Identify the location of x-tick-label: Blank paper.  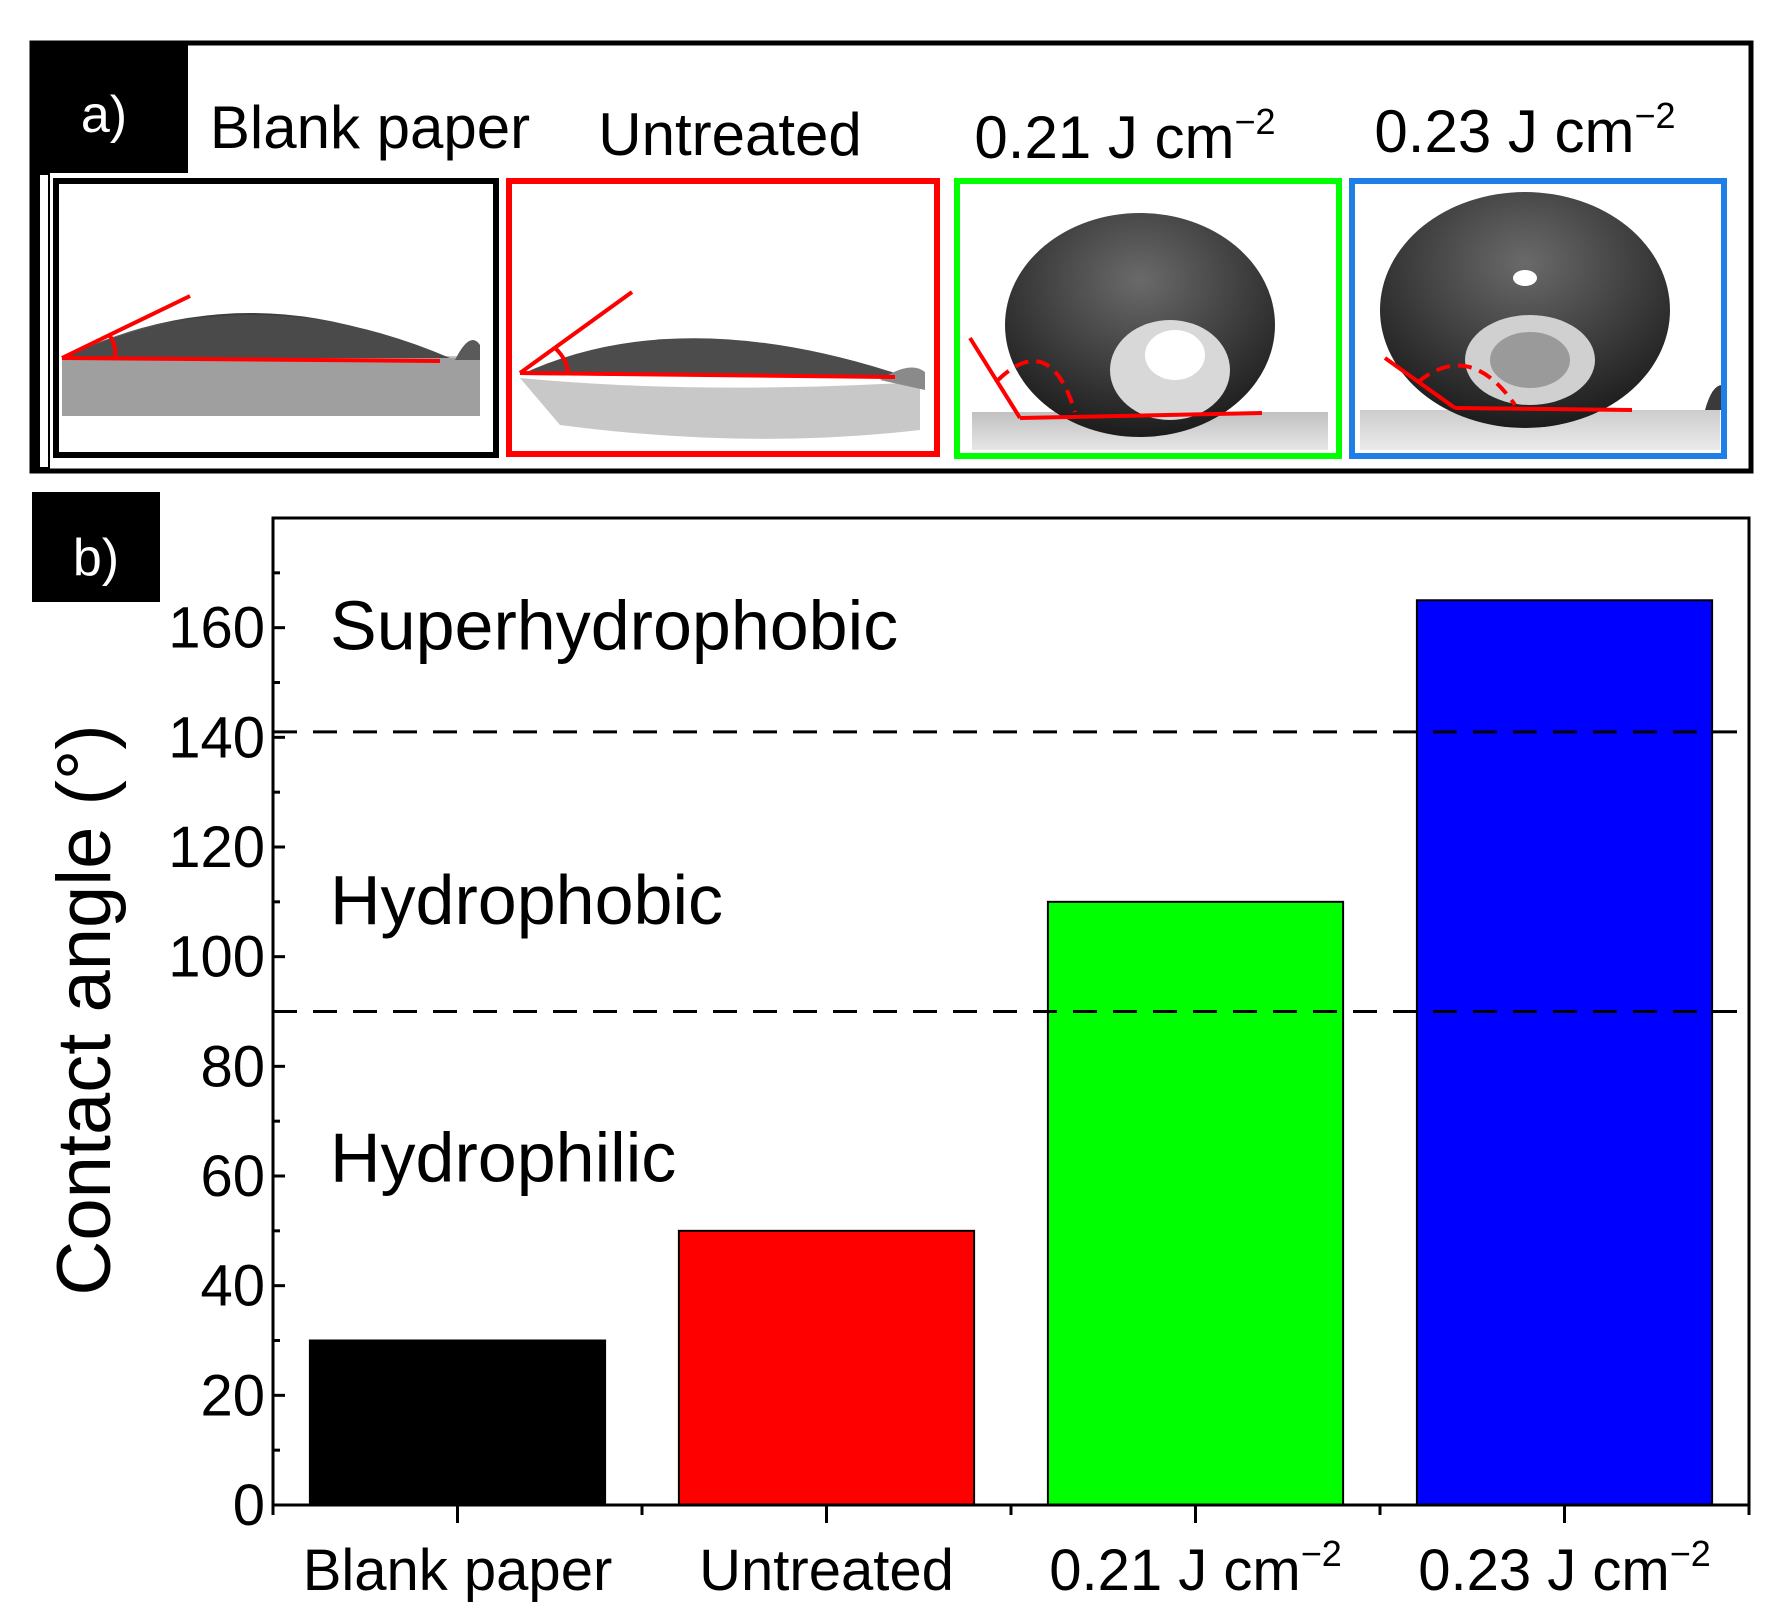
(458, 1570).